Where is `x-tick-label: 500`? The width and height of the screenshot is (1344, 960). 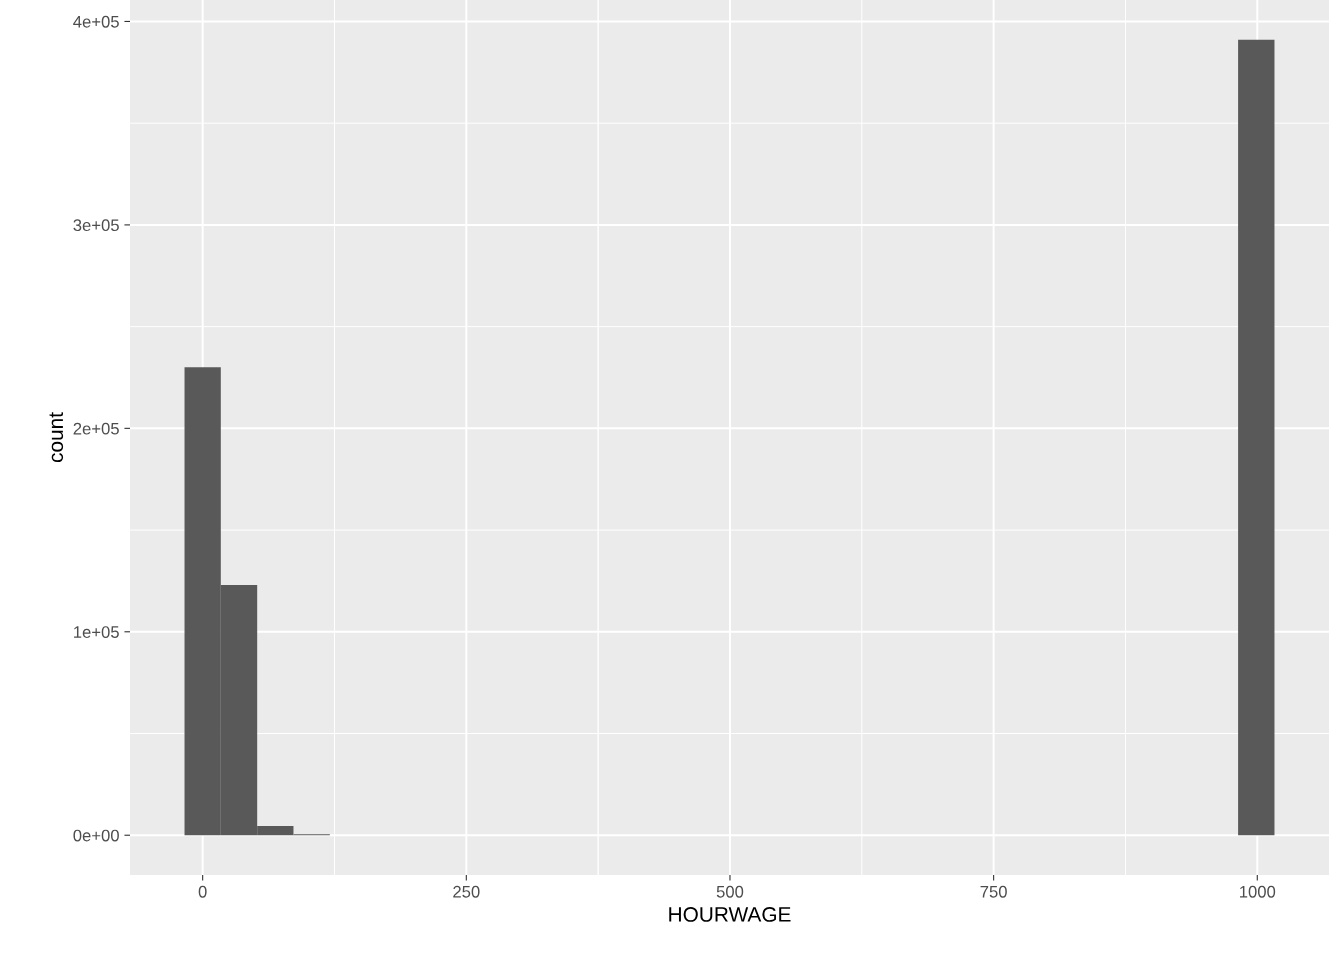 x-tick-label: 500 is located at coordinates (730, 891).